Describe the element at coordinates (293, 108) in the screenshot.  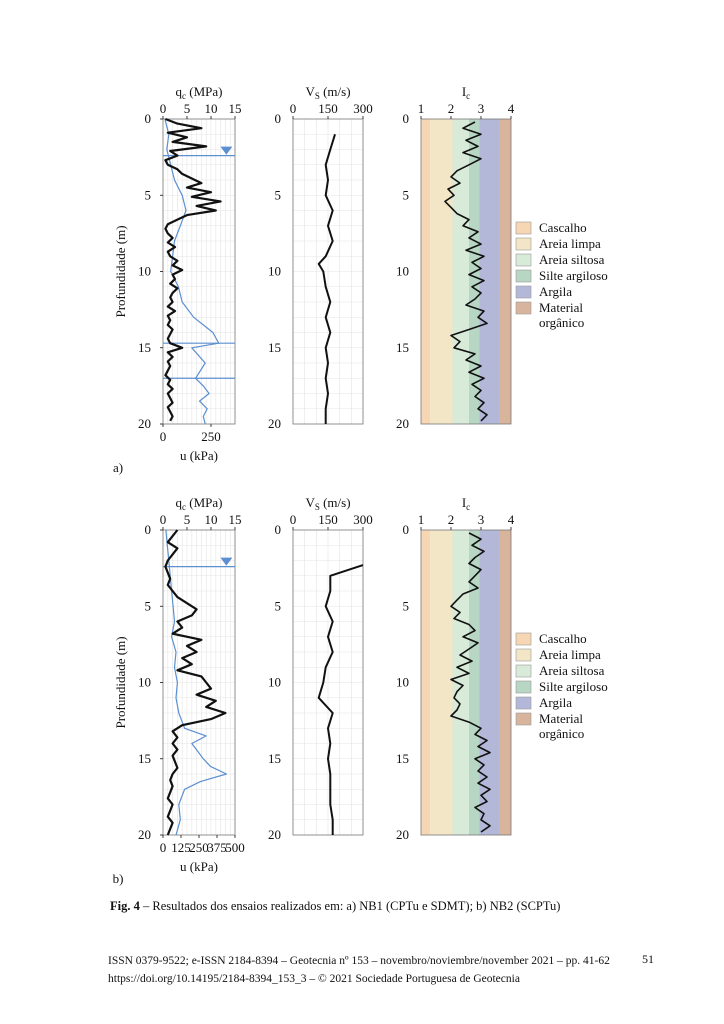
I see `vs-tick-label: 0` at that location.